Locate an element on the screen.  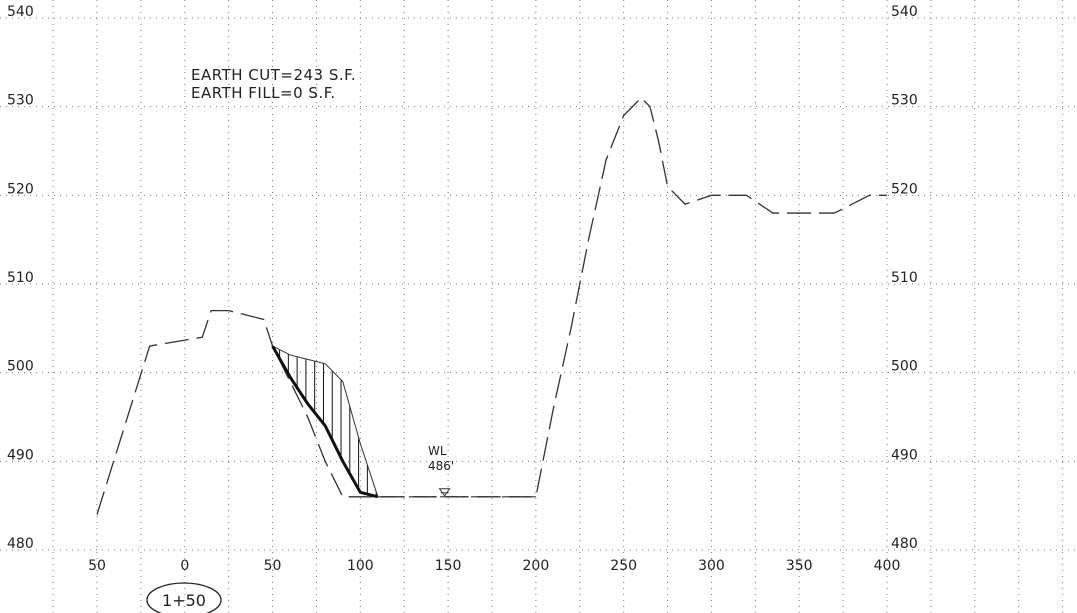
y-tick-label-right: 490 is located at coordinates (904, 455).